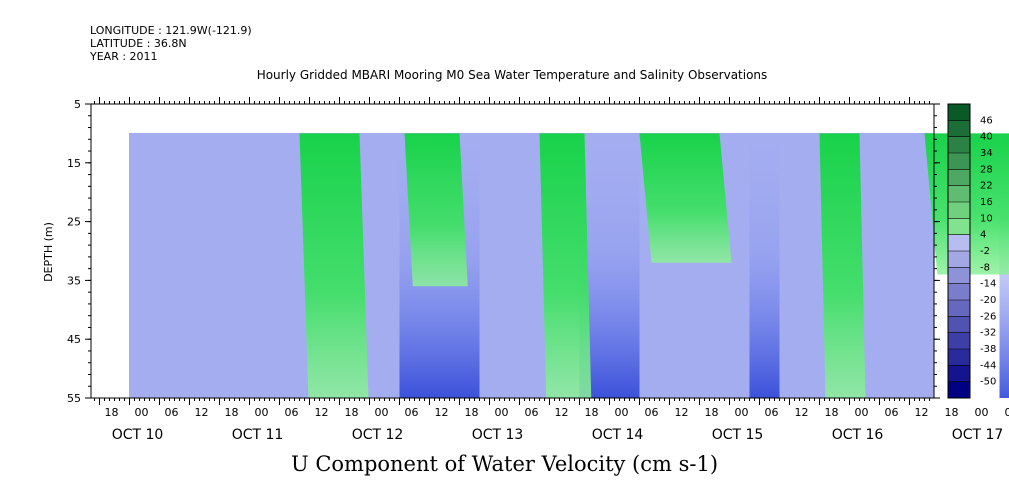 This screenshot has width=1009, height=504. Describe the element at coordinates (502, 412) in the screenshot. I see `x-hour-label-13: 00` at that location.